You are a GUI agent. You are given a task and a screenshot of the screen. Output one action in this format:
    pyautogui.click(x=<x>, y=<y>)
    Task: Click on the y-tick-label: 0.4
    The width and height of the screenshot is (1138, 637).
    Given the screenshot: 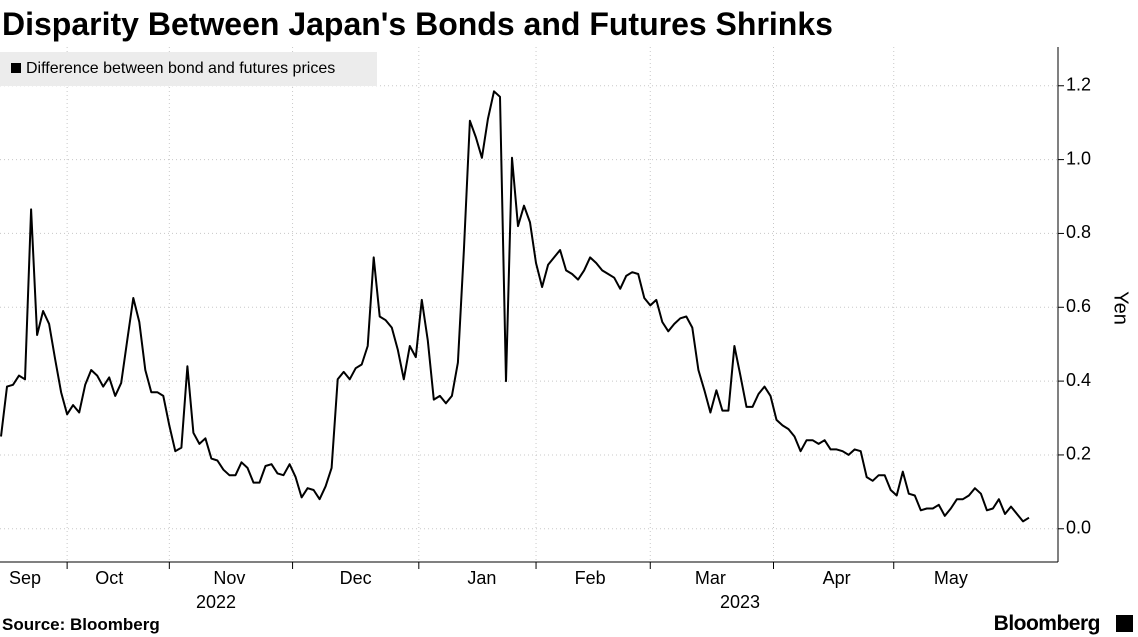 What is the action you would take?
    pyautogui.click(x=1078, y=380)
    